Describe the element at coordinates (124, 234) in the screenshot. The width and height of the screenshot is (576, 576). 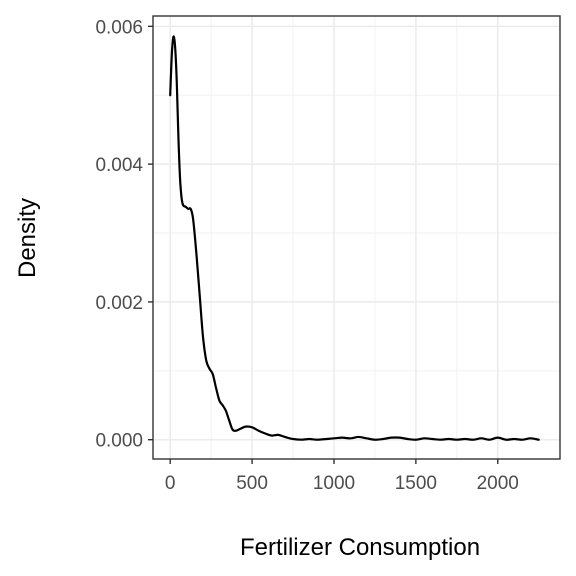
I see `y-axis-ticks: 0.000 0.002 0.004 0.006` at that location.